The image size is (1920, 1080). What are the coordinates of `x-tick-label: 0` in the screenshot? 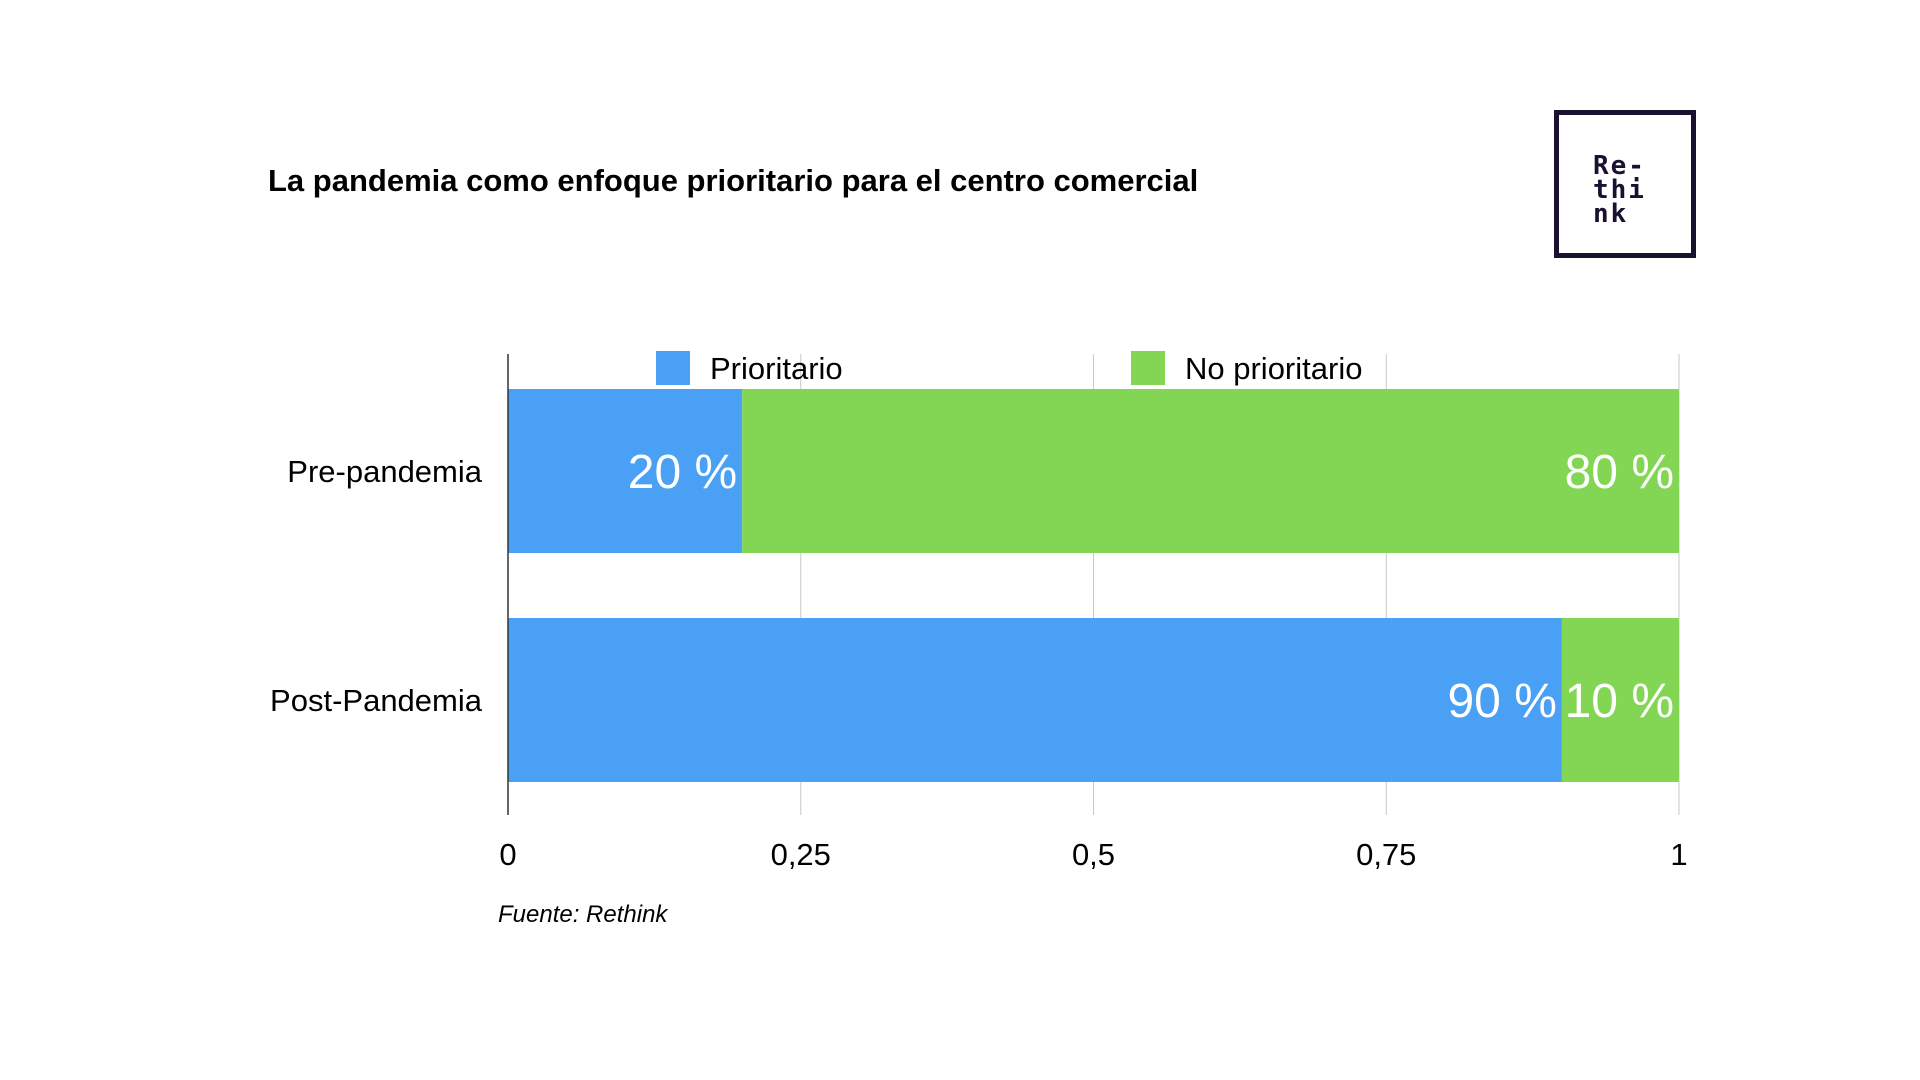 It's located at (507, 854).